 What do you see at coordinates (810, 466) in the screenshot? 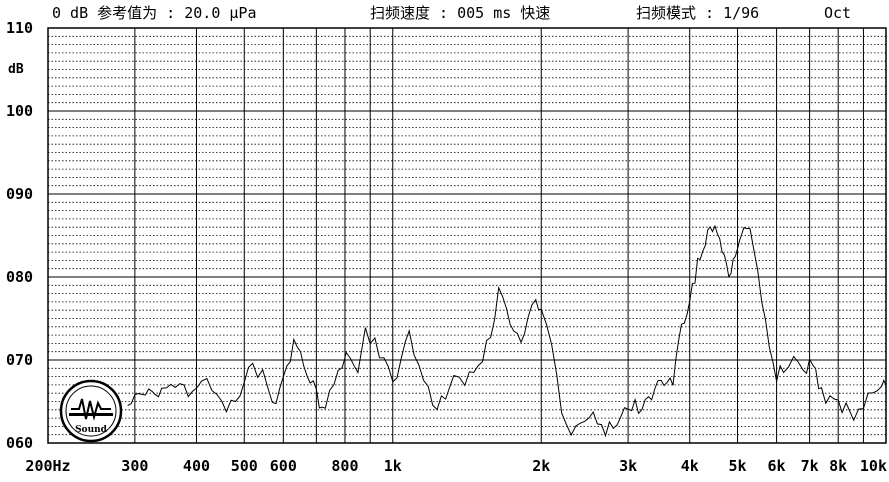
I see `x-tick-label: 7k` at bounding box center [810, 466].